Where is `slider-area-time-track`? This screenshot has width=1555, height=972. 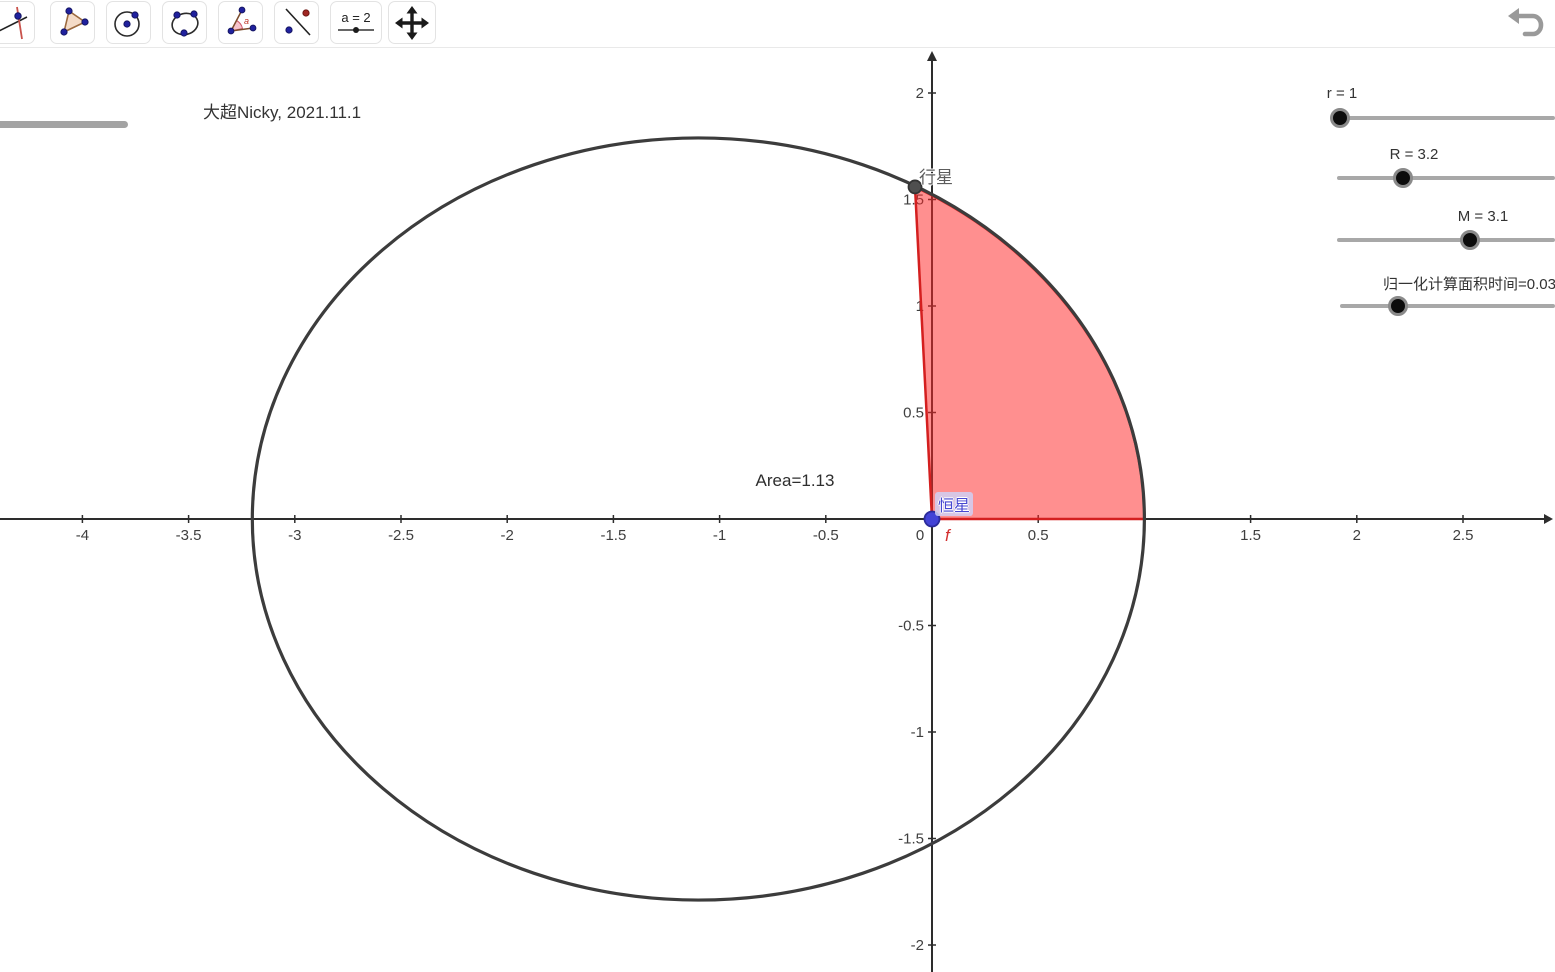
slider-area-time-track is located at coordinates (1447, 306).